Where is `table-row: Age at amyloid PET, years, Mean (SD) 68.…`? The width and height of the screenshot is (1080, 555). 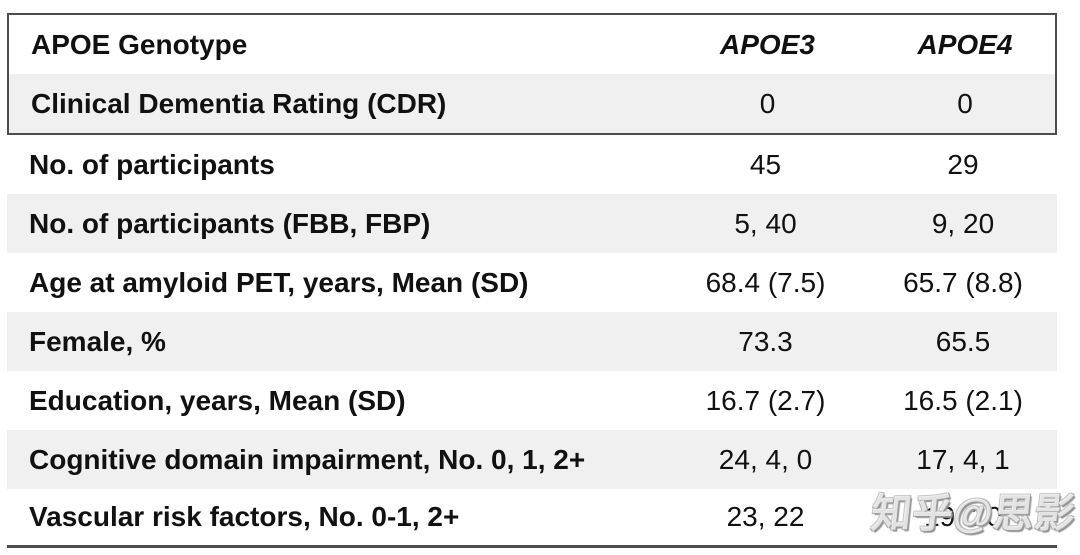
table-row: Age at amyloid PET, years, Mean (SD) 68.… is located at coordinates (532, 282).